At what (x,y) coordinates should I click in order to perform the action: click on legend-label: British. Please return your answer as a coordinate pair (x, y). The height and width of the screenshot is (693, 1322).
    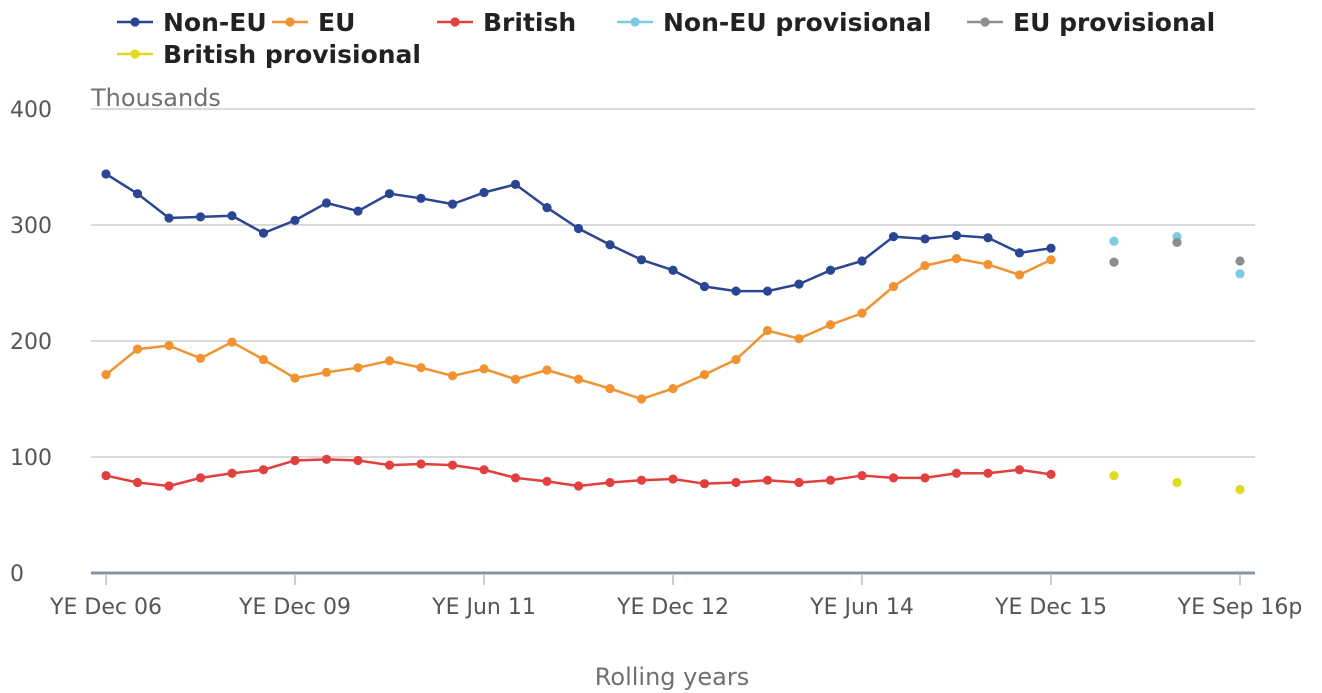
    Looking at the image, I should click on (529, 22).